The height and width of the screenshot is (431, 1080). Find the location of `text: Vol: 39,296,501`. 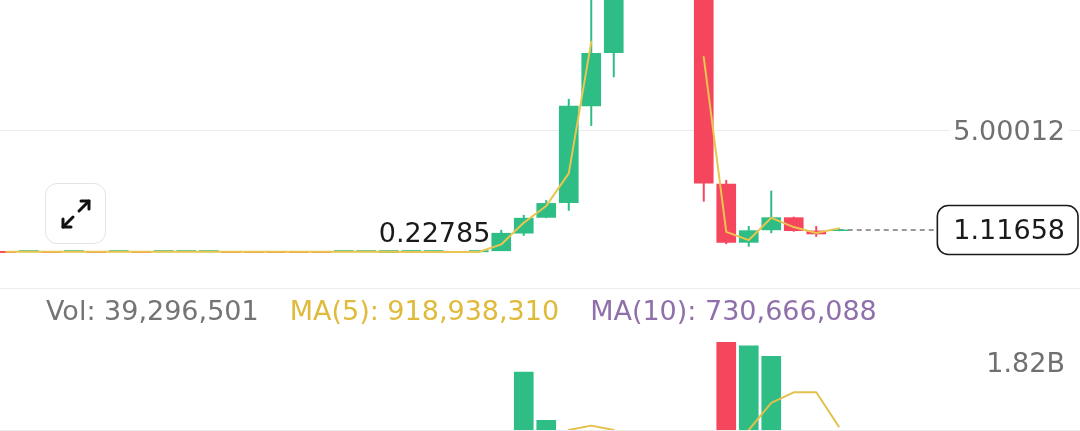

text: Vol: 39,296,501 is located at coordinates (152, 310).